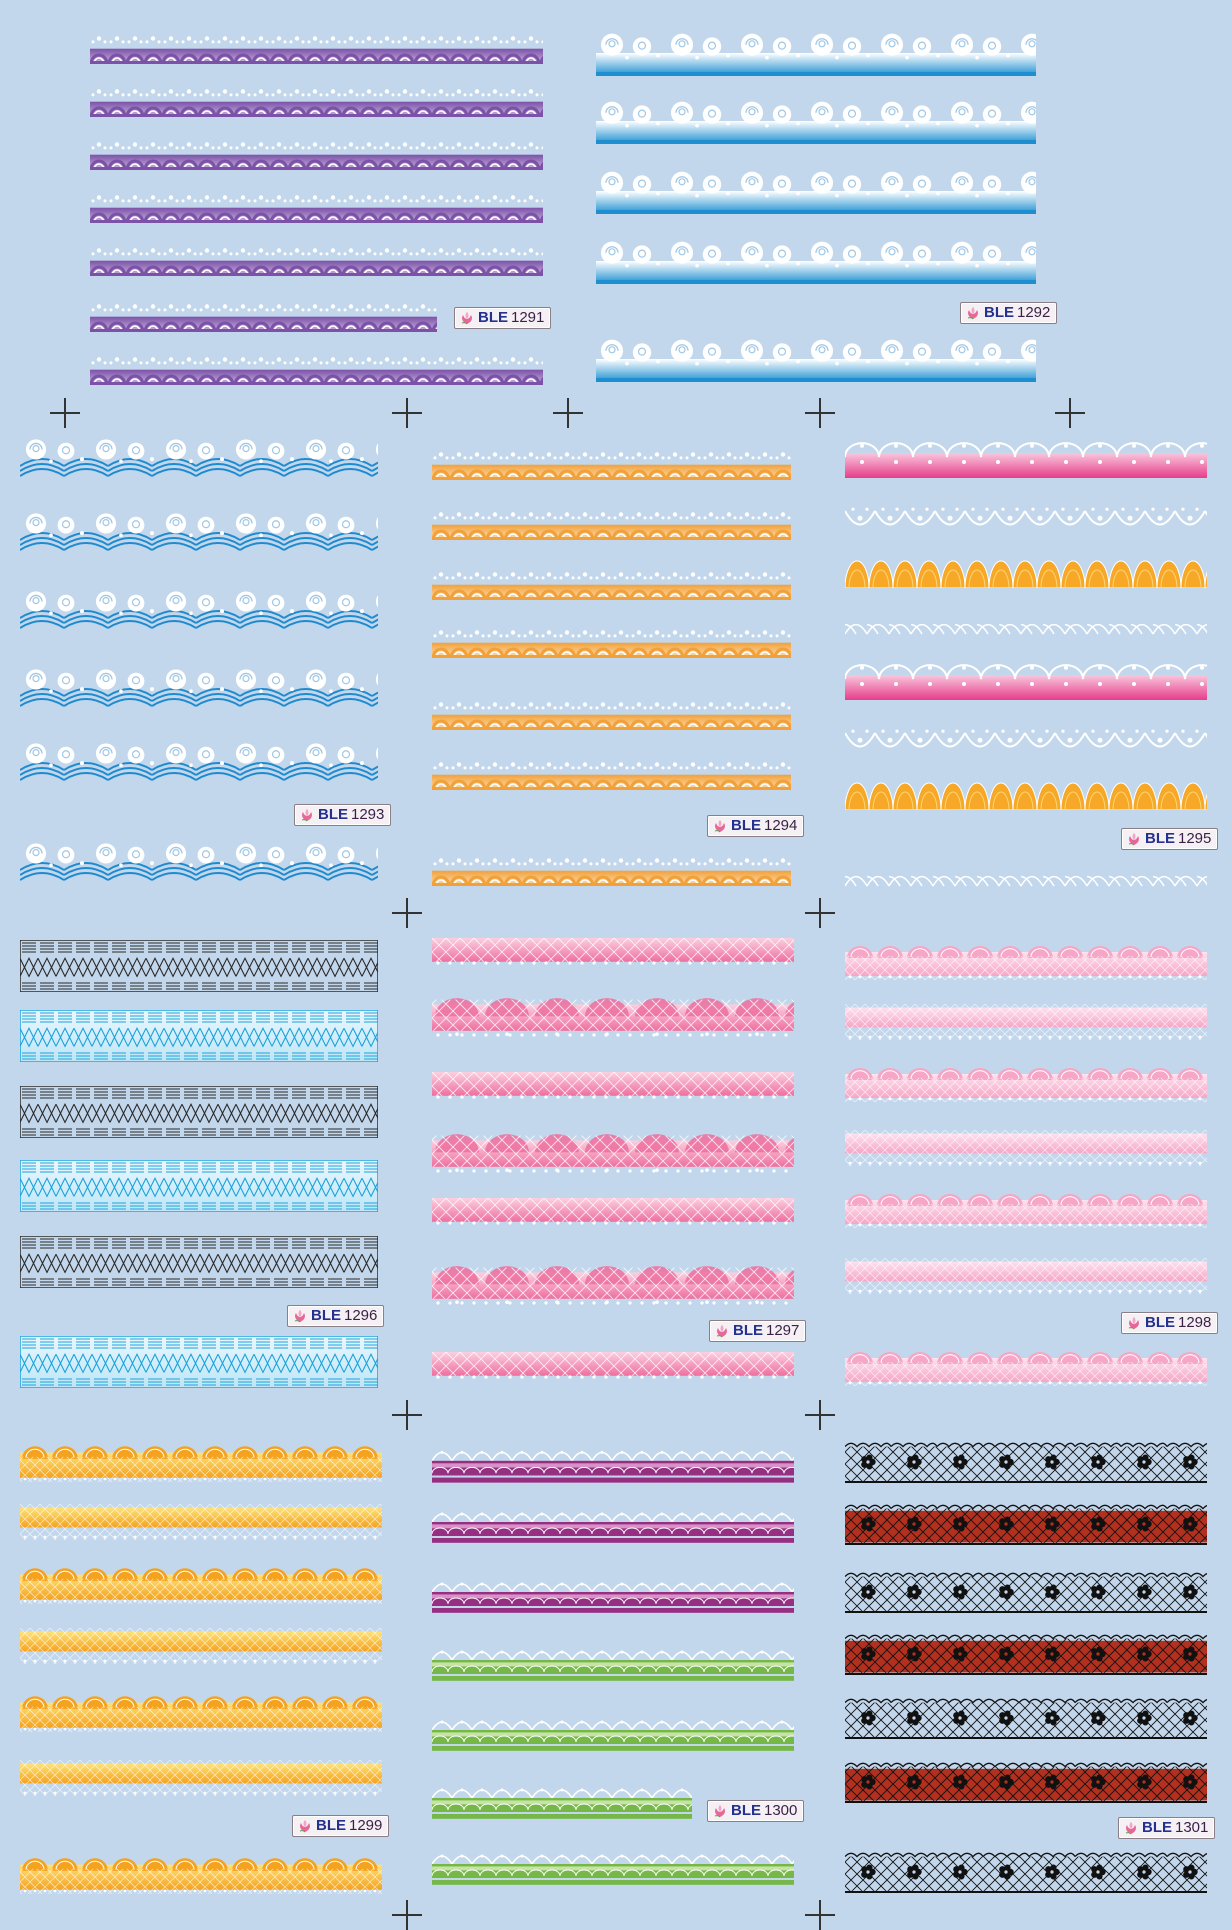 The image size is (1232, 1930). I want to click on product-code-label: BLE 1297, so click(758, 1331).